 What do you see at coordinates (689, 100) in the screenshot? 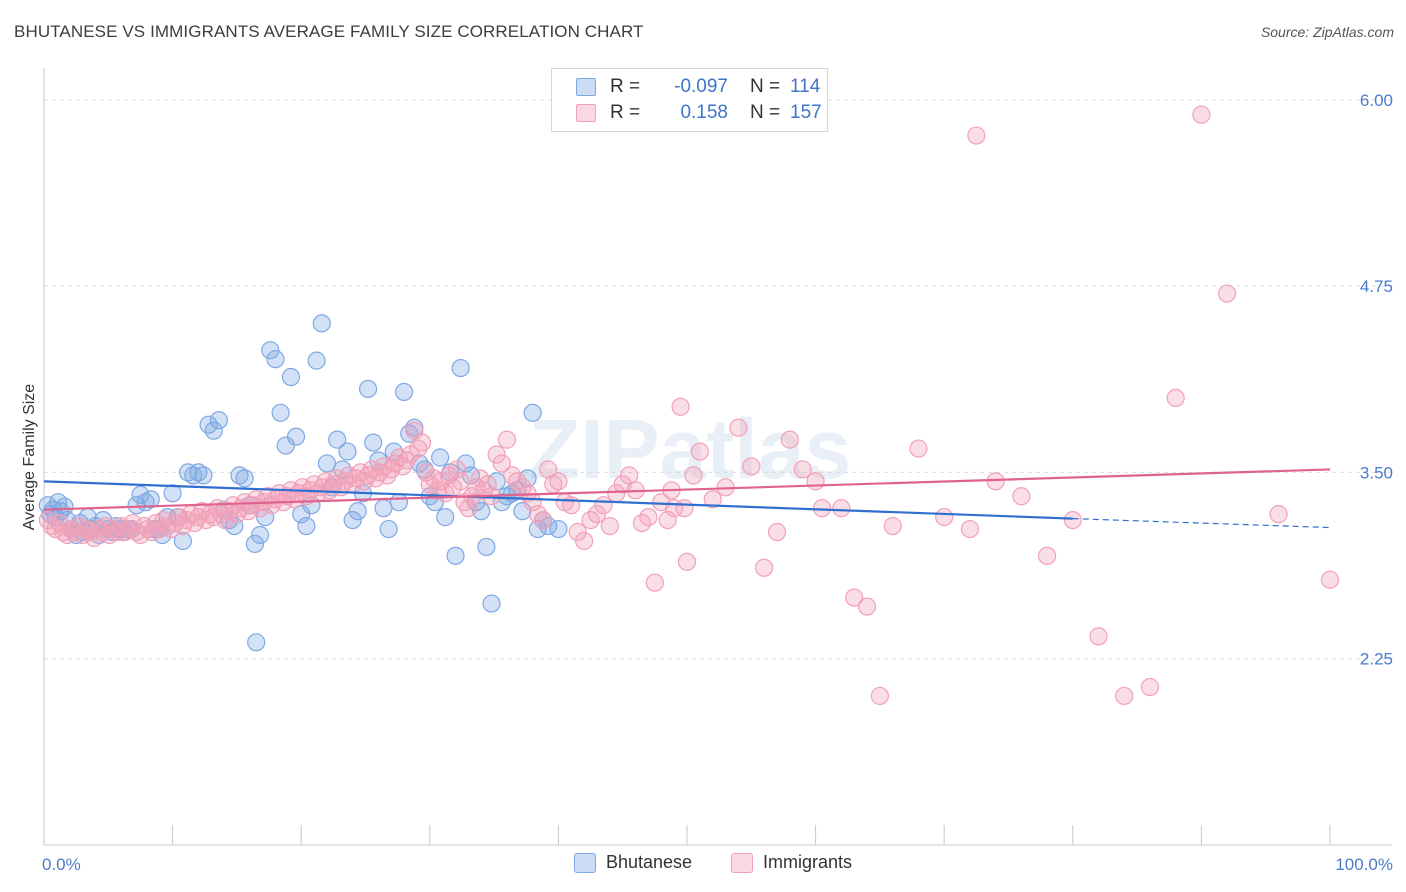
I see `correlation-legend: R = -0.097 N = 114 R = 0.158 N = 157` at bounding box center [689, 100].